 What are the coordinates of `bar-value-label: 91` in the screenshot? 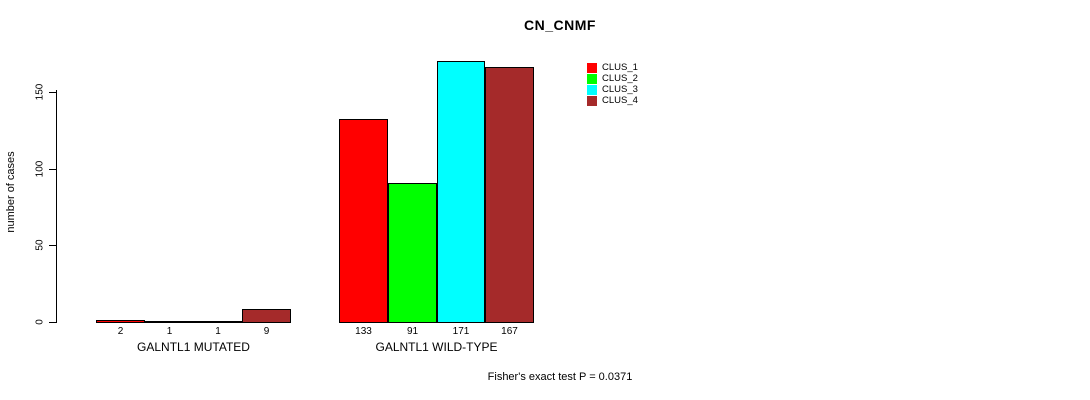 It's located at (412, 331).